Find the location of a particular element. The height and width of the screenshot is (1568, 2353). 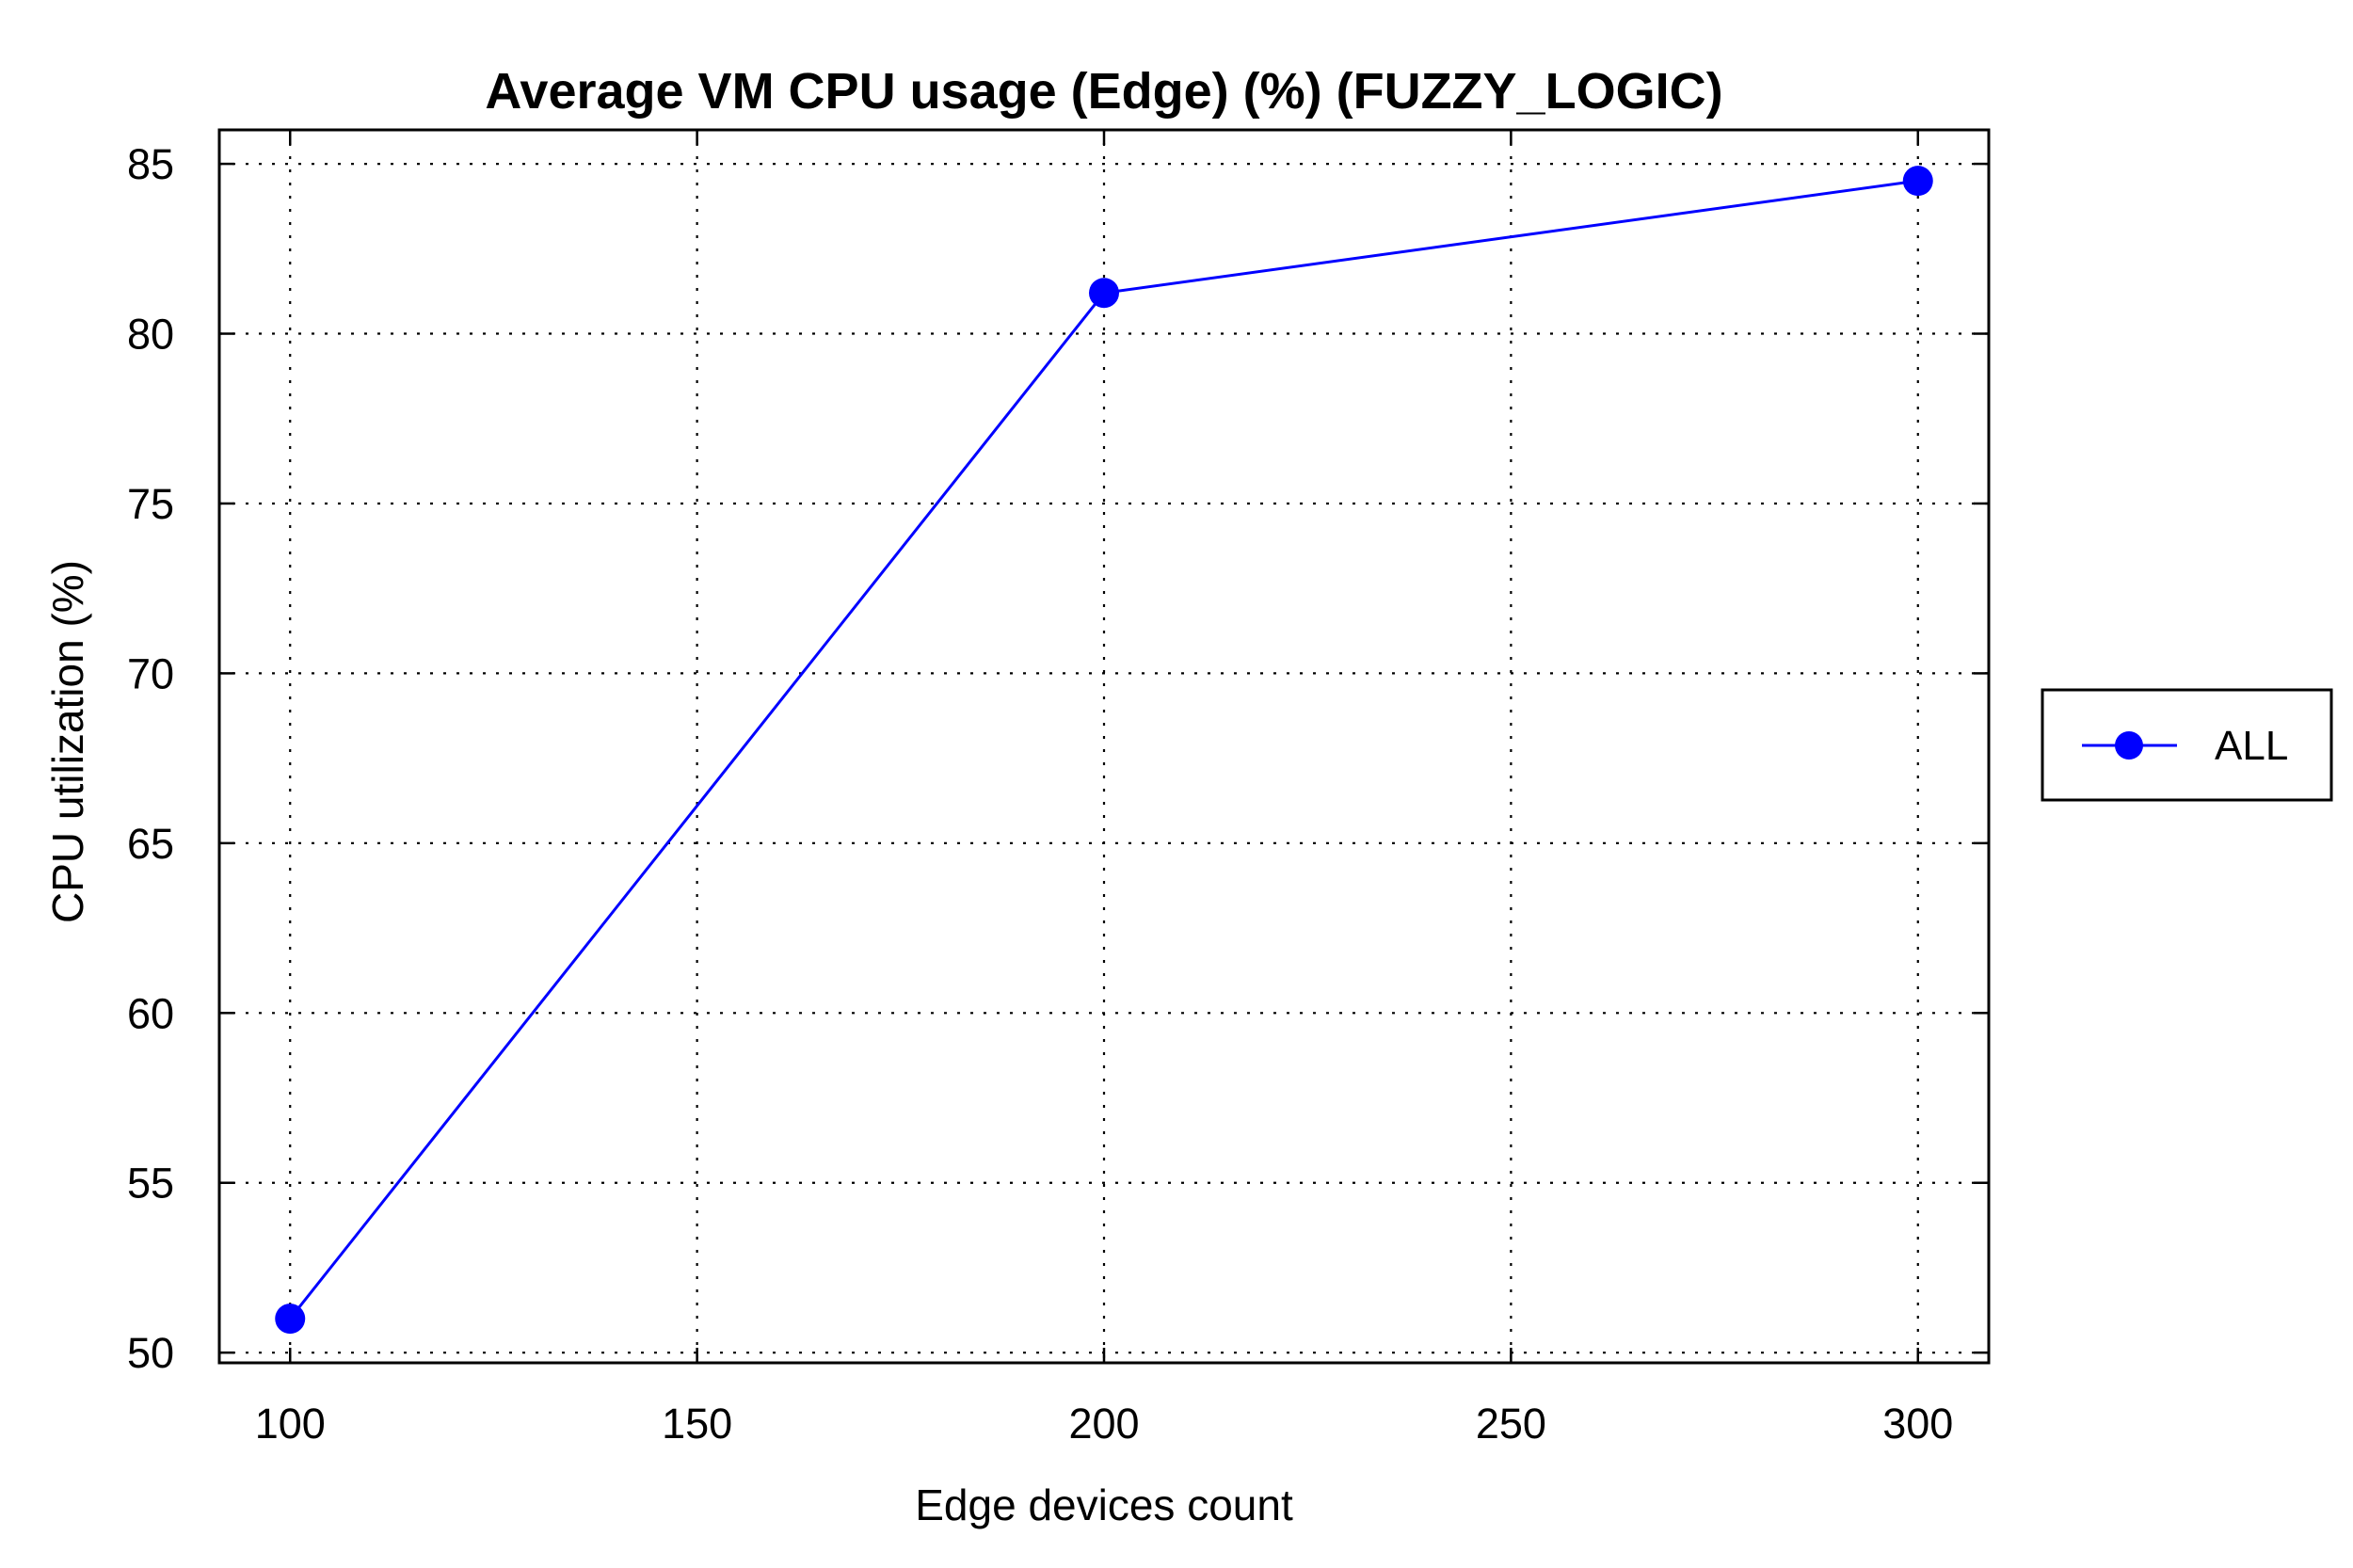

x-tick-label: 100 is located at coordinates (290, 1424).